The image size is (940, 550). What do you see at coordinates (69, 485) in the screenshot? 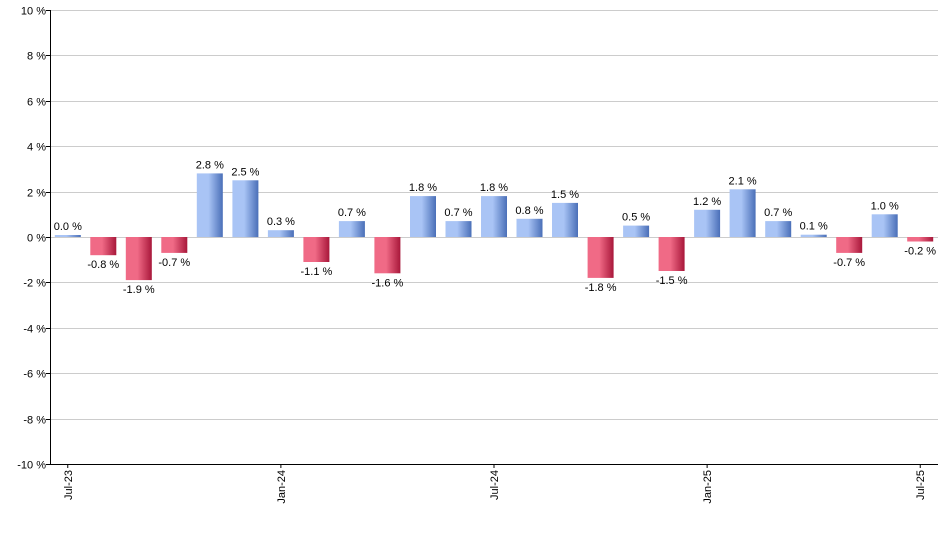
I see `x-tick-label: Jul-23` at bounding box center [69, 485].